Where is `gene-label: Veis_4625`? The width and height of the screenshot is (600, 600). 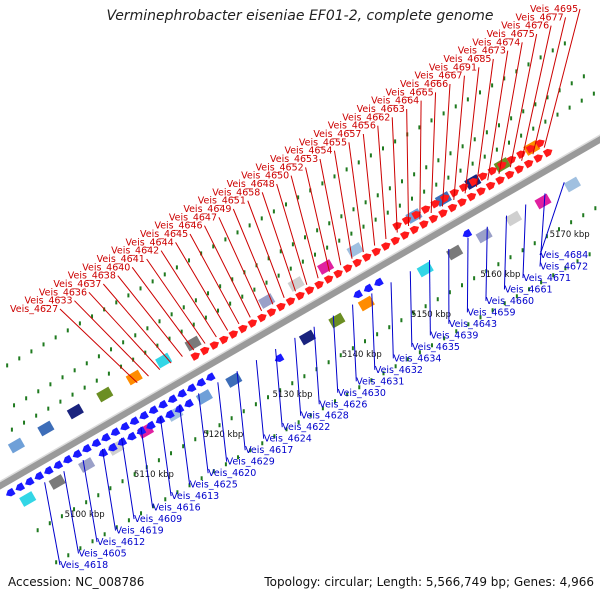 gene-label: Veis_4625 is located at coordinates (214, 485).